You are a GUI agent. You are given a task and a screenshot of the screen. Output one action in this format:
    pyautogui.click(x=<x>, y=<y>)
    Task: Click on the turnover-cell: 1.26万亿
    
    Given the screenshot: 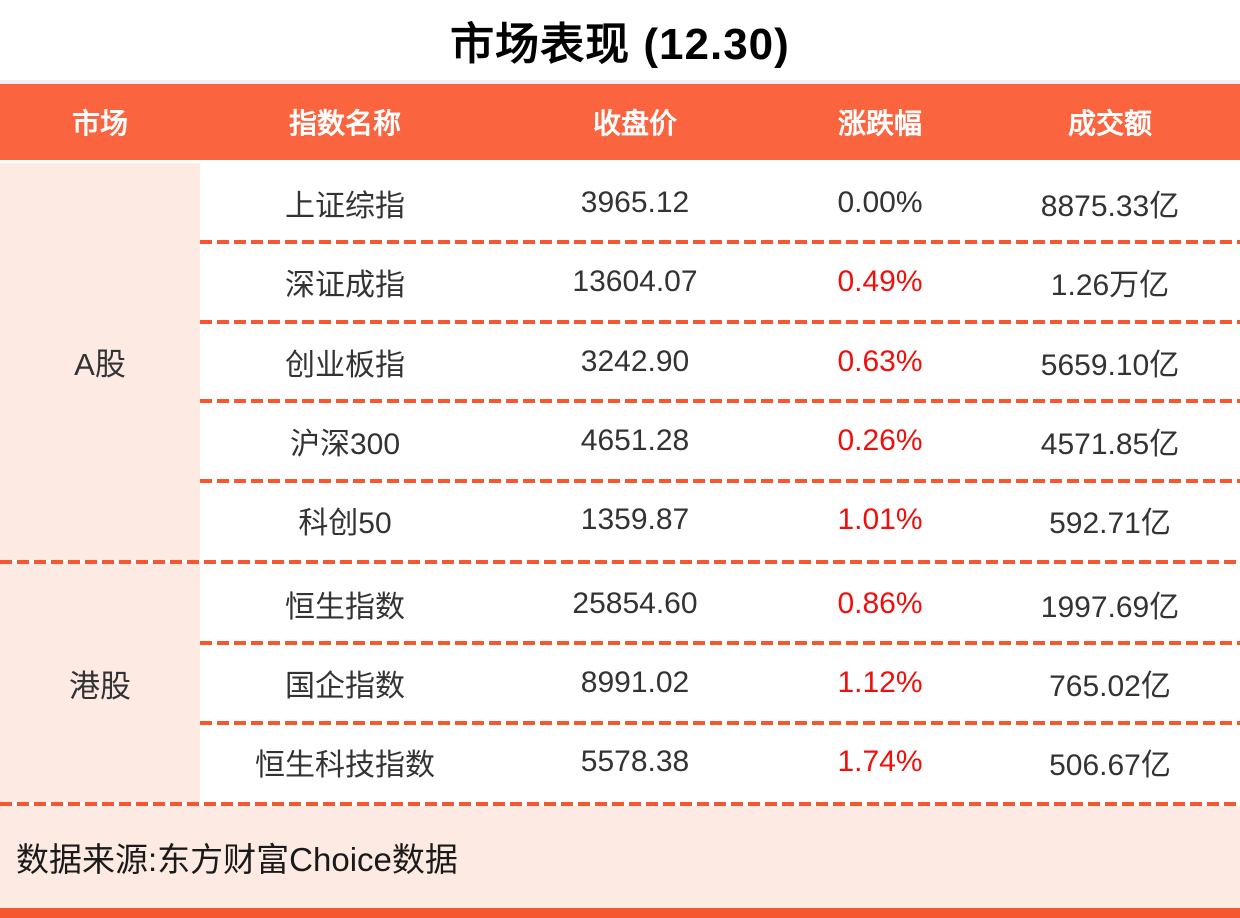 What is the action you would take?
    pyautogui.click(x=1110, y=286)
    